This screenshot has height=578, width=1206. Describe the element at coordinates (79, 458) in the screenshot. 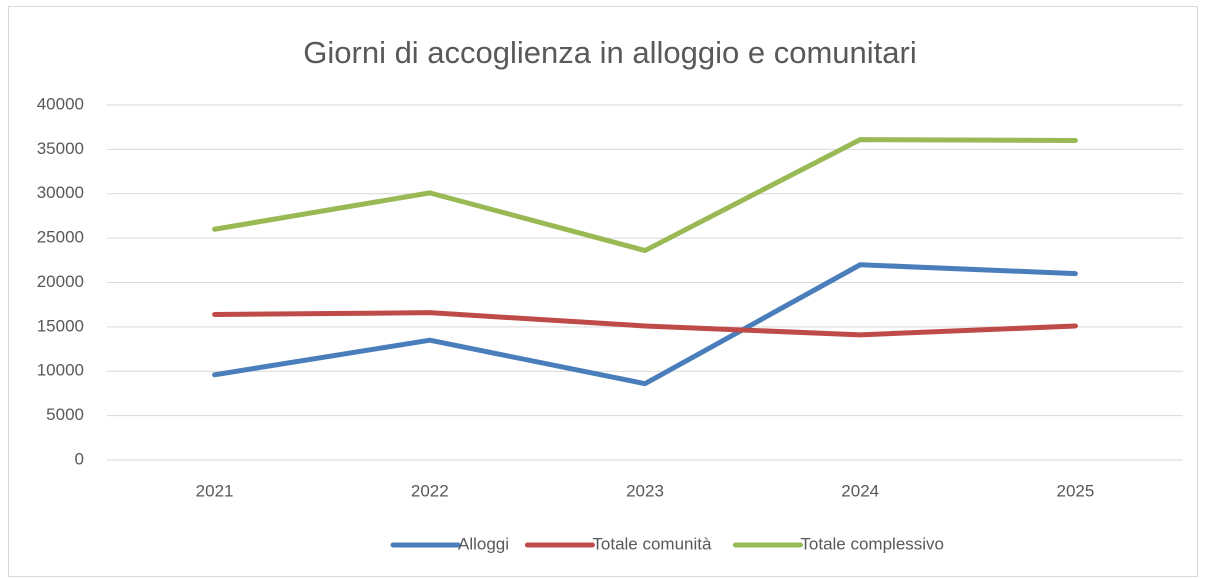

I see `y-tick-label: 0` at that location.